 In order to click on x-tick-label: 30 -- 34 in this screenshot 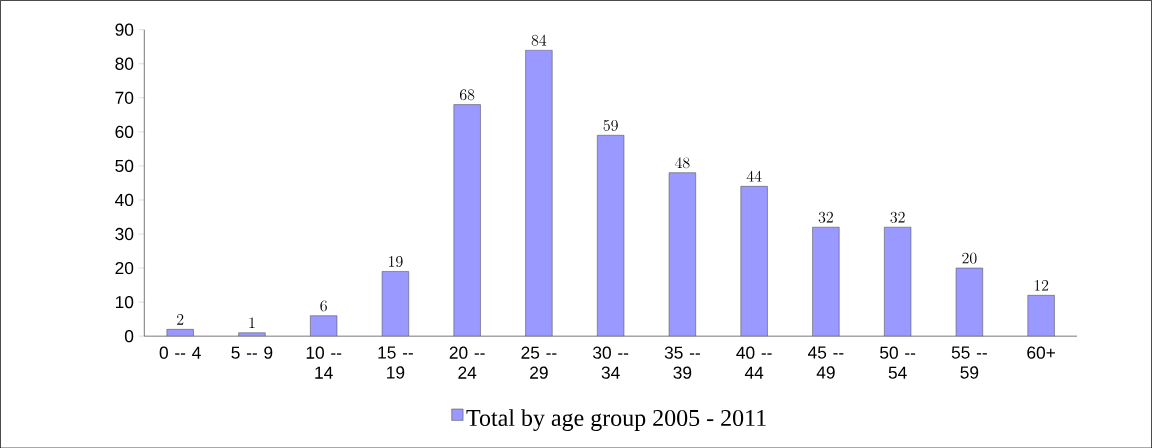, I will do `click(611, 362)`.